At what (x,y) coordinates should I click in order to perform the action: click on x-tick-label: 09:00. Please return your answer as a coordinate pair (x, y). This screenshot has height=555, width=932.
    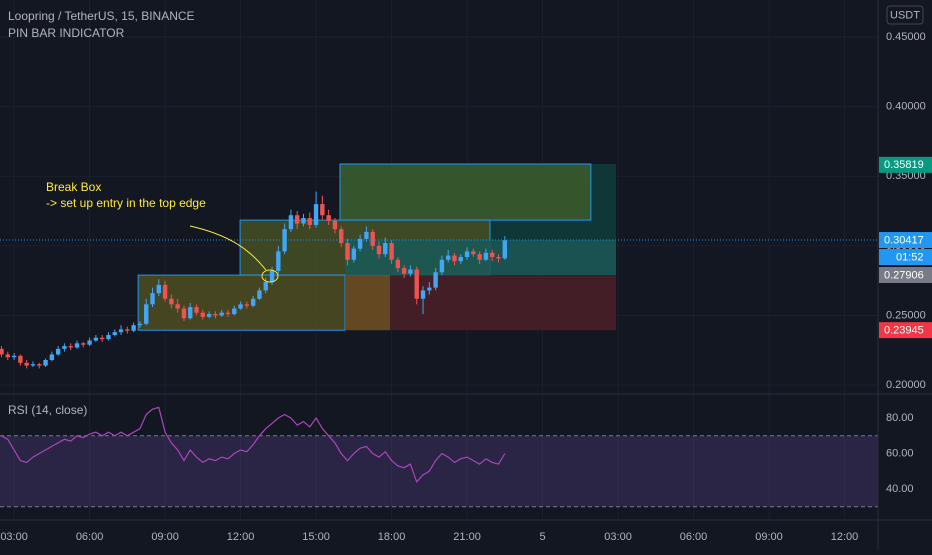
    Looking at the image, I should click on (165, 537).